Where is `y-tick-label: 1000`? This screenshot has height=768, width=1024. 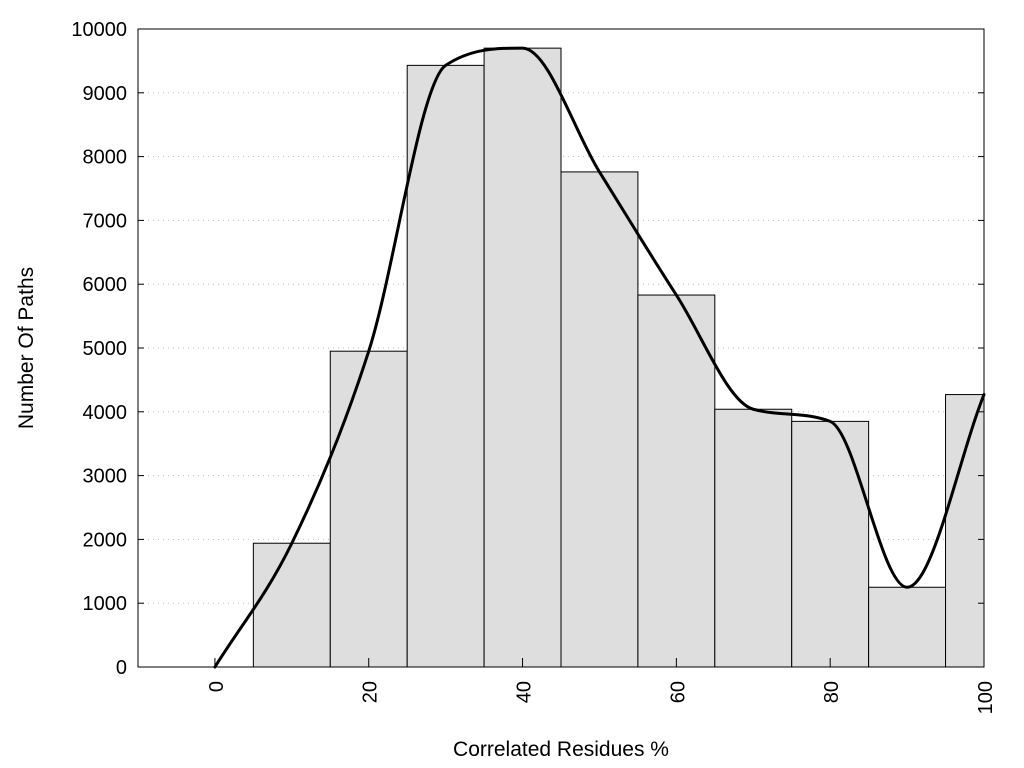 y-tick-label: 1000 is located at coordinates (105, 604).